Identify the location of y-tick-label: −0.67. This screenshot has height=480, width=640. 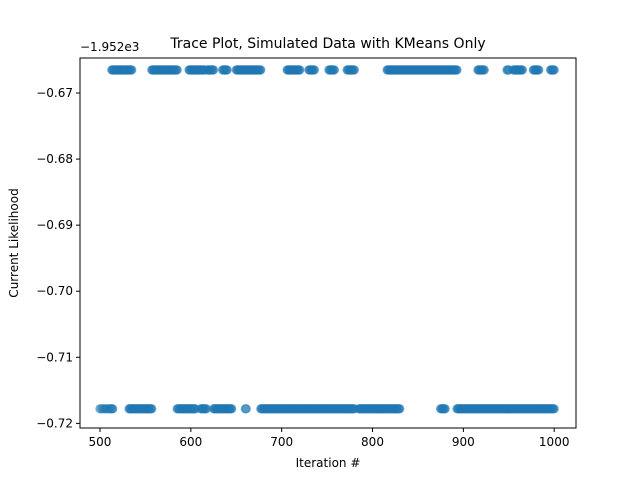
(54, 93).